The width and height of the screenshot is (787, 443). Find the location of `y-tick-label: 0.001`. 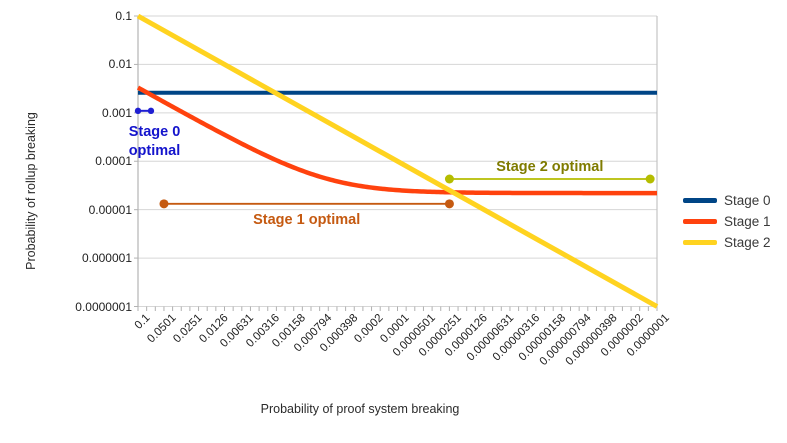

y-tick-label: 0.001 is located at coordinates (116, 112).